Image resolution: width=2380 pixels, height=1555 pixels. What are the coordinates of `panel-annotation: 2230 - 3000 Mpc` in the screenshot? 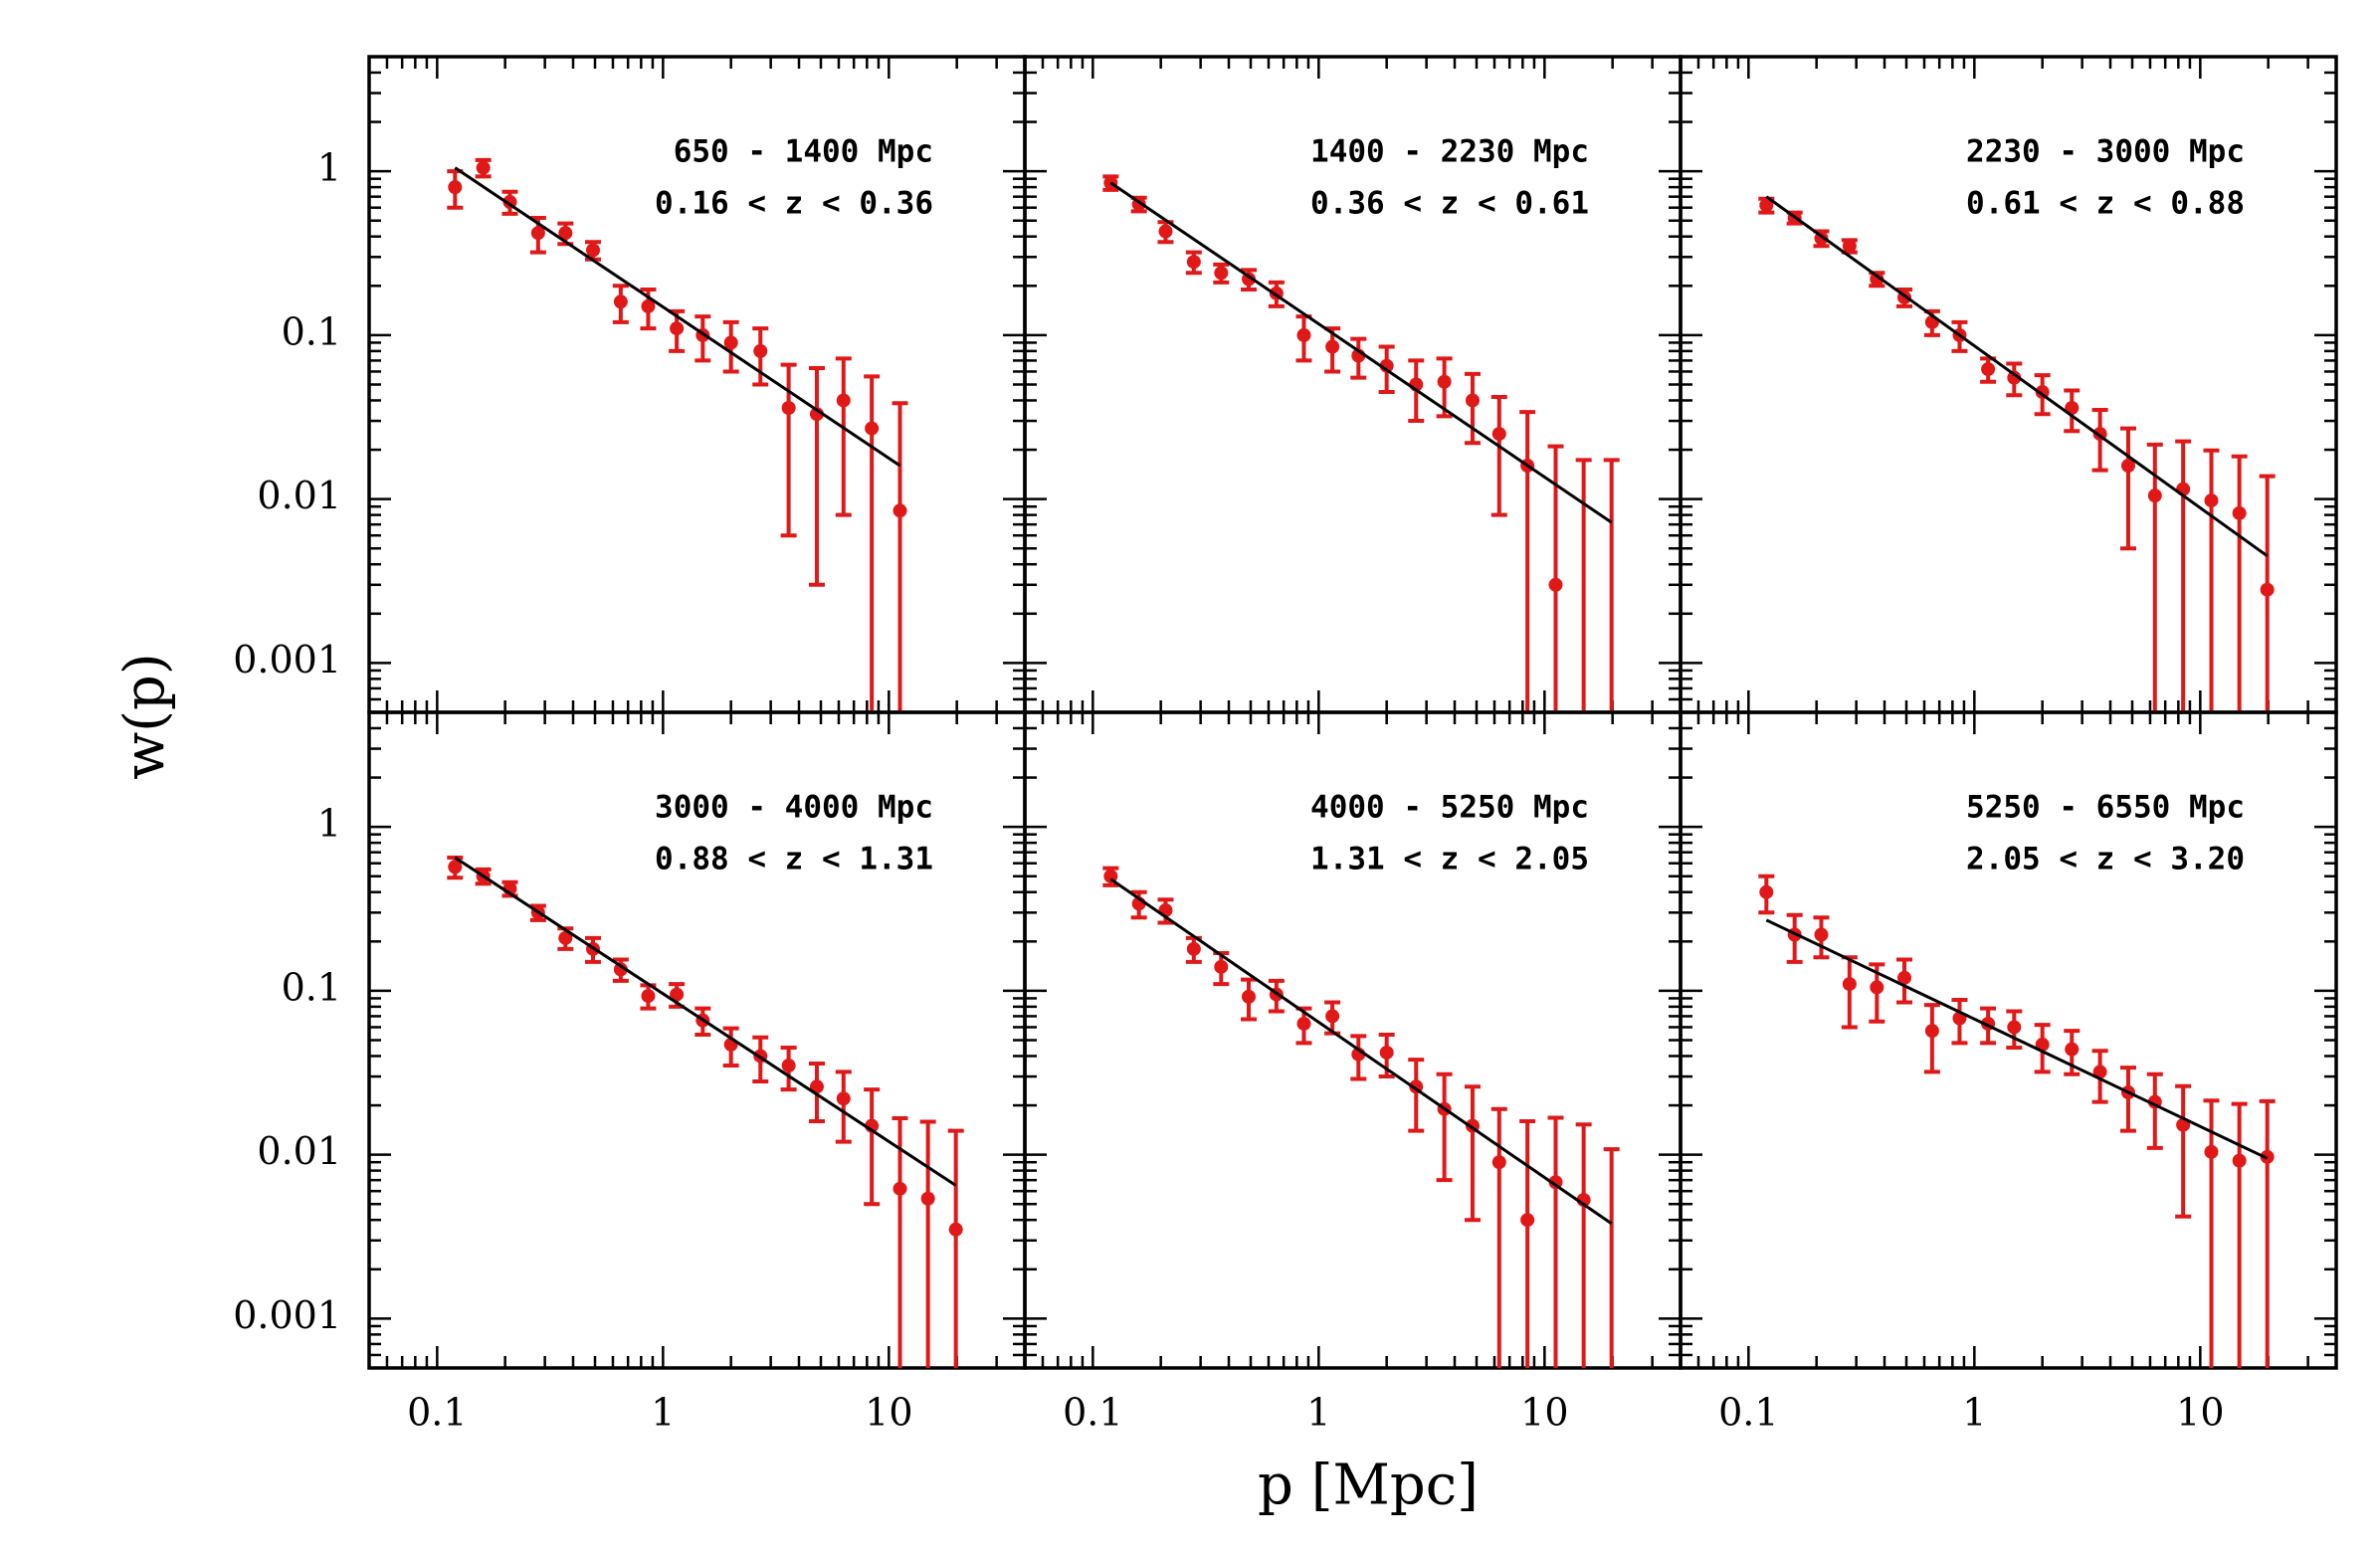 It's located at (2105, 152).